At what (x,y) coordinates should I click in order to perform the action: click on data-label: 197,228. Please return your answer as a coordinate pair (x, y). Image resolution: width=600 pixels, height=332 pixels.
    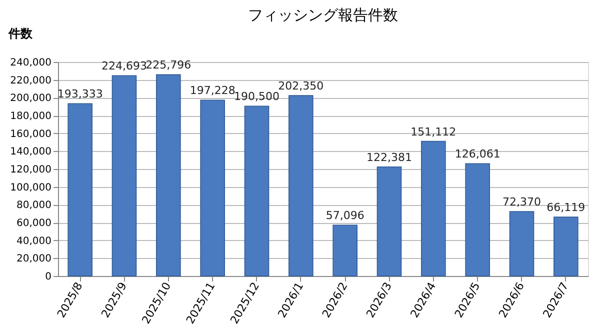
    Looking at the image, I should click on (213, 91).